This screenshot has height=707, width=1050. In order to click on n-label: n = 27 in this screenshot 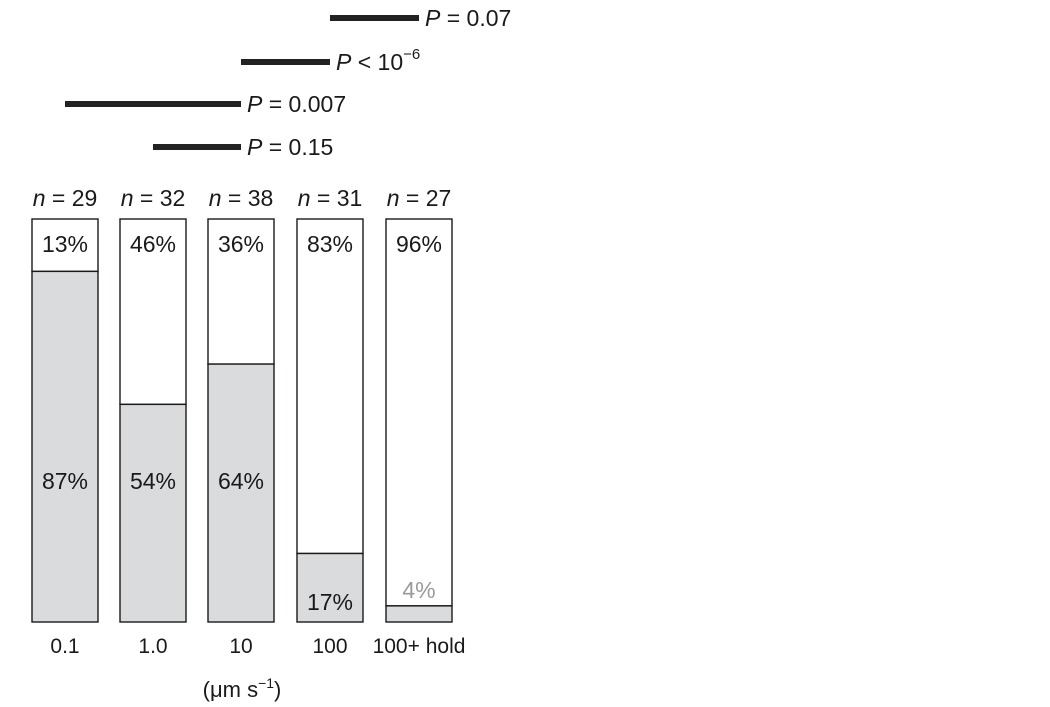, I will do `click(419, 198)`.